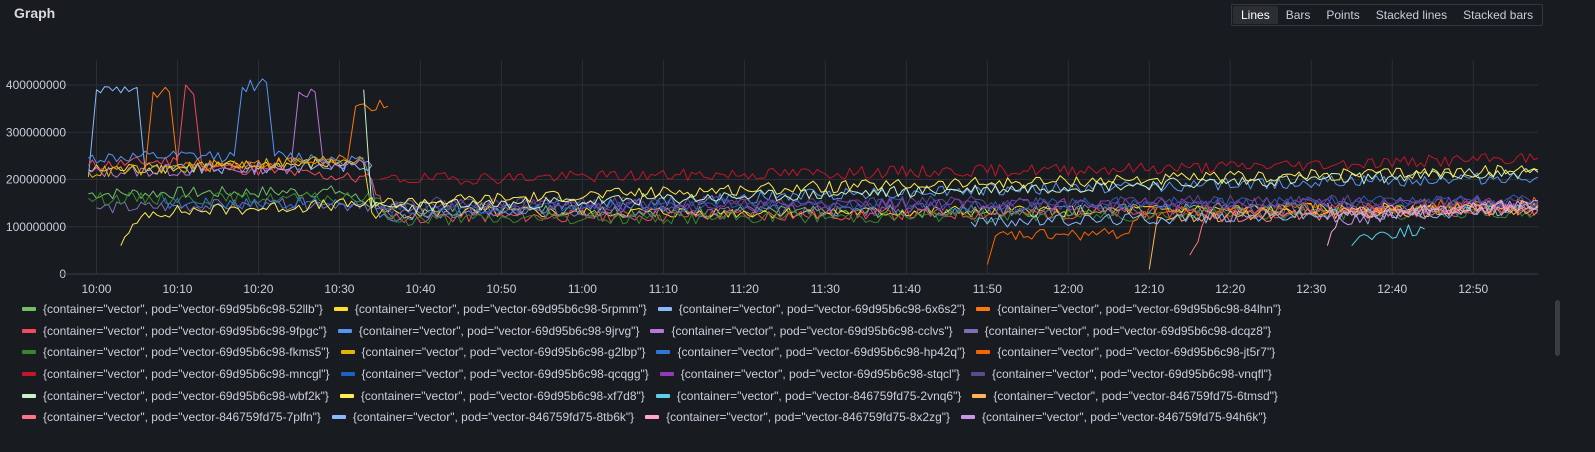 This screenshot has height=452, width=1595. What do you see at coordinates (1411, 15) in the screenshot?
I see `view-option-stacked-lines: Stacked lines` at bounding box center [1411, 15].